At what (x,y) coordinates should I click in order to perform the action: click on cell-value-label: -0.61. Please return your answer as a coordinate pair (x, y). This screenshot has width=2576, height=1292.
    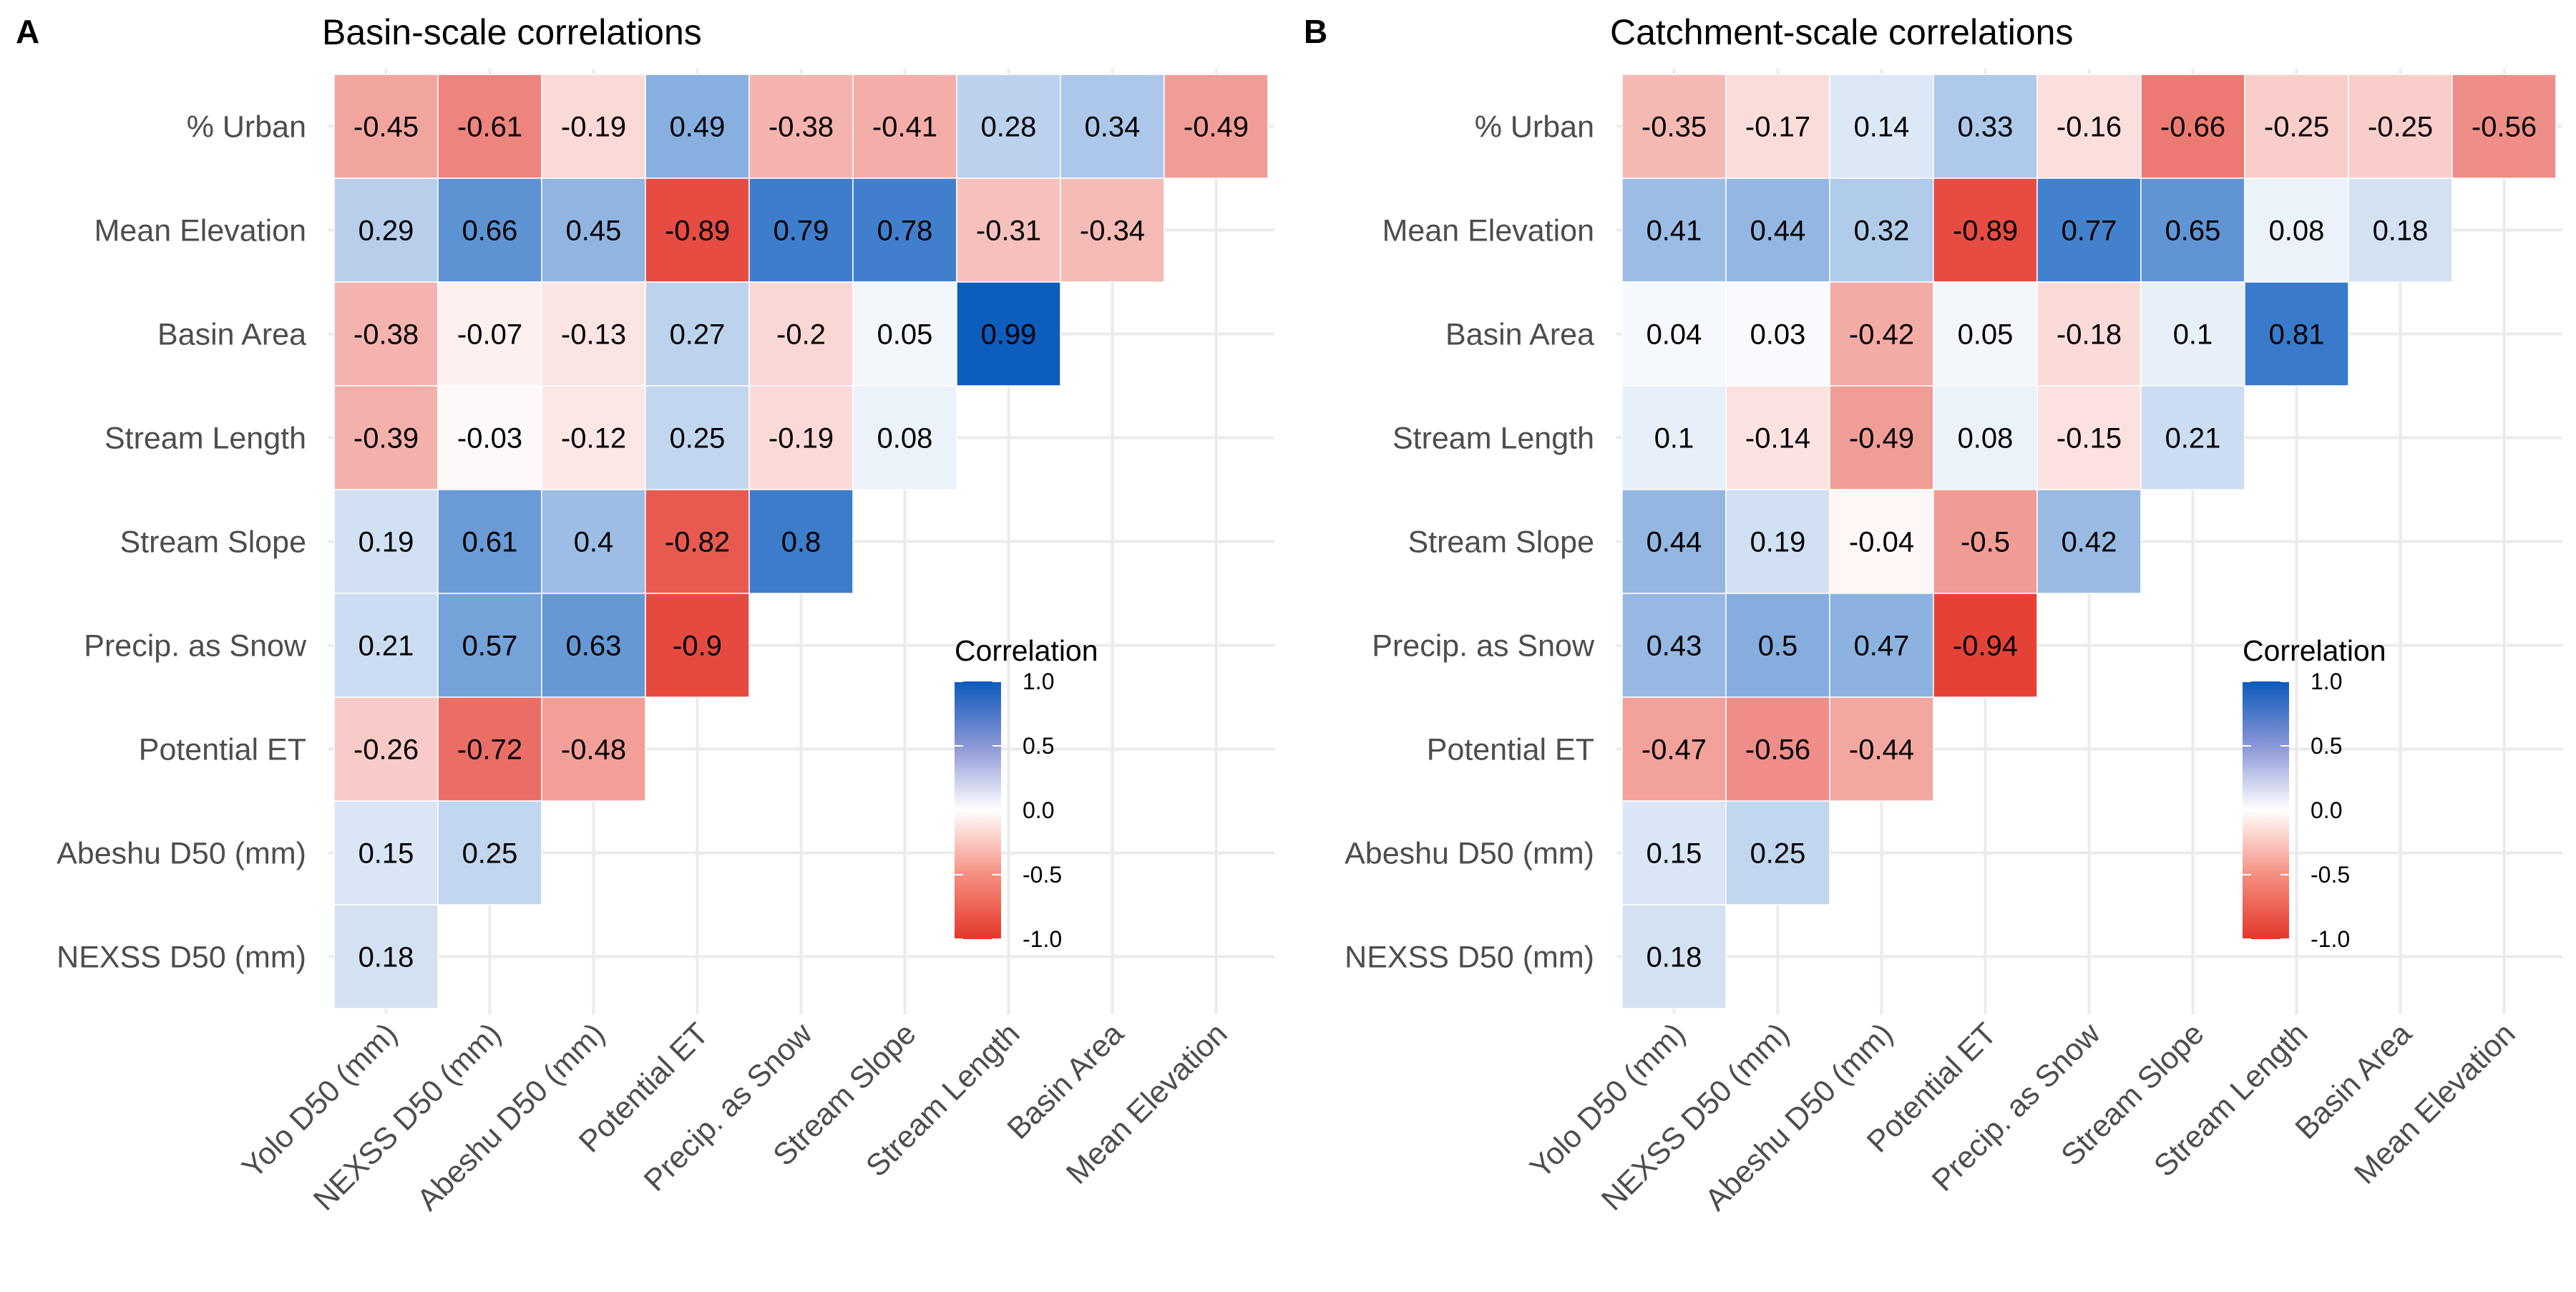
    Looking at the image, I should click on (489, 127).